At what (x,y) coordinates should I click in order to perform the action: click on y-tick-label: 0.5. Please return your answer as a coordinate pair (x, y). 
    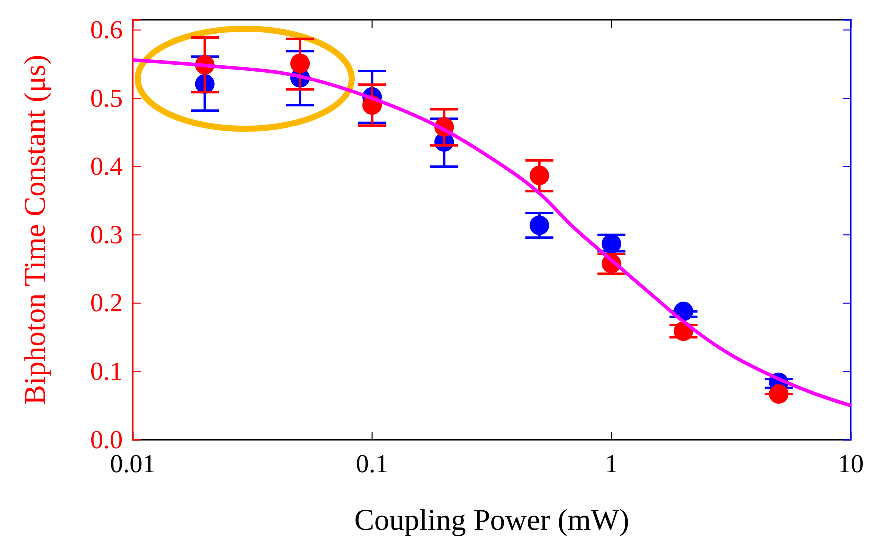
    Looking at the image, I should click on (106, 98).